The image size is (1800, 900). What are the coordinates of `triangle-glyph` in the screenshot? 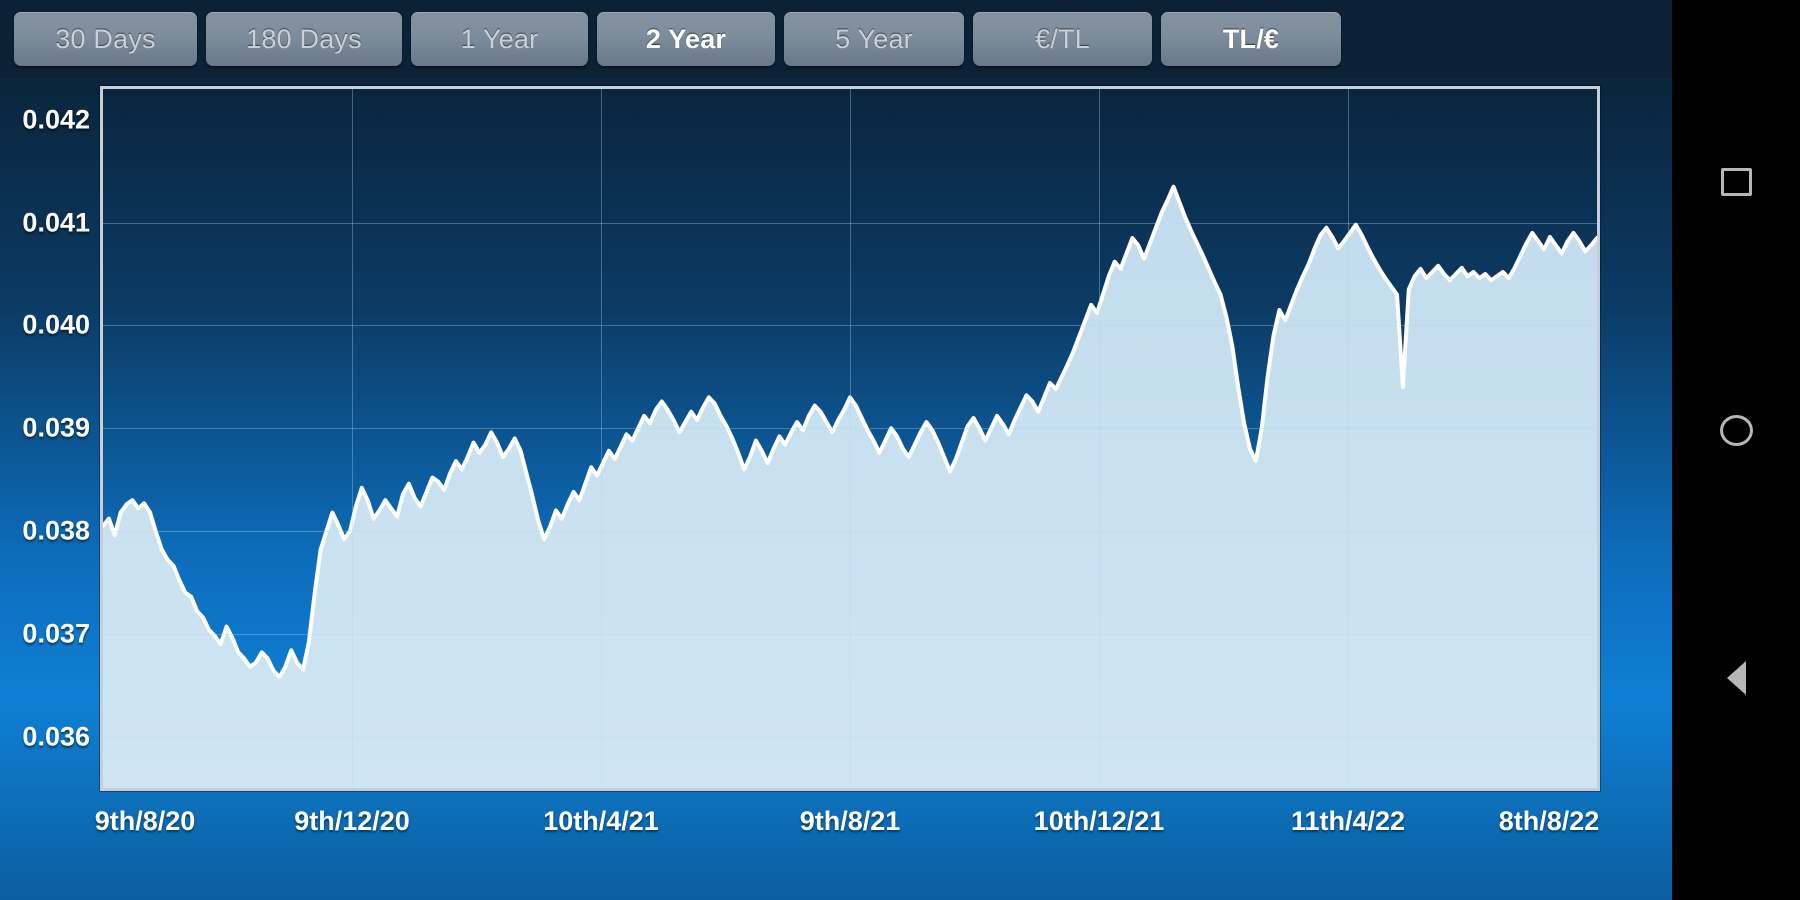 It's located at (1736, 678).